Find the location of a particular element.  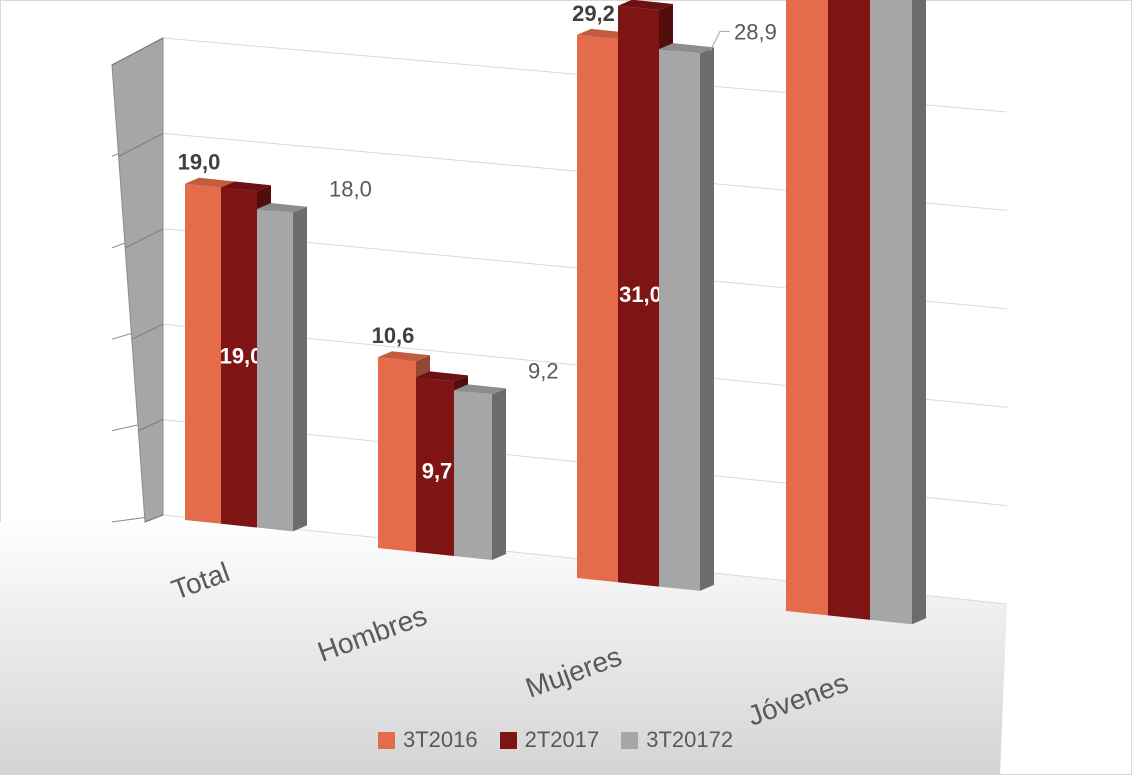

bar-total-3t20172 is located at coordinates (282, 367).